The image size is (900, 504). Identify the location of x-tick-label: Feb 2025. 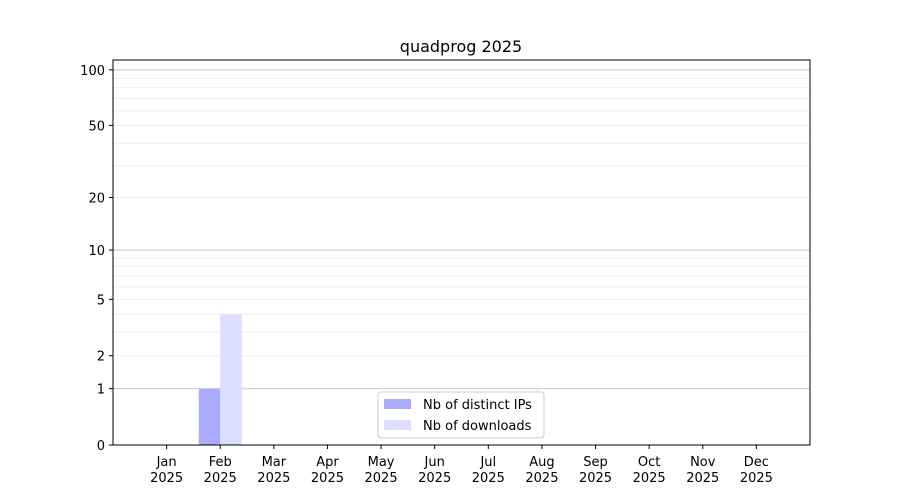
(220, 470).